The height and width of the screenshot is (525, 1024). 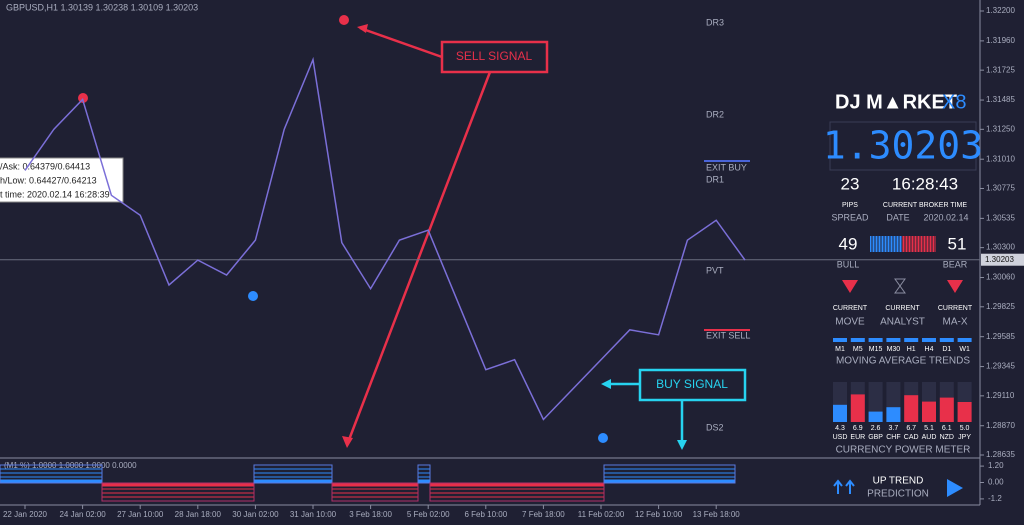 What do you see at coordinates (1000, 40) in the screenshot?
I see `y-tick-label: 1.31960` at bounding box center [1000, 40].